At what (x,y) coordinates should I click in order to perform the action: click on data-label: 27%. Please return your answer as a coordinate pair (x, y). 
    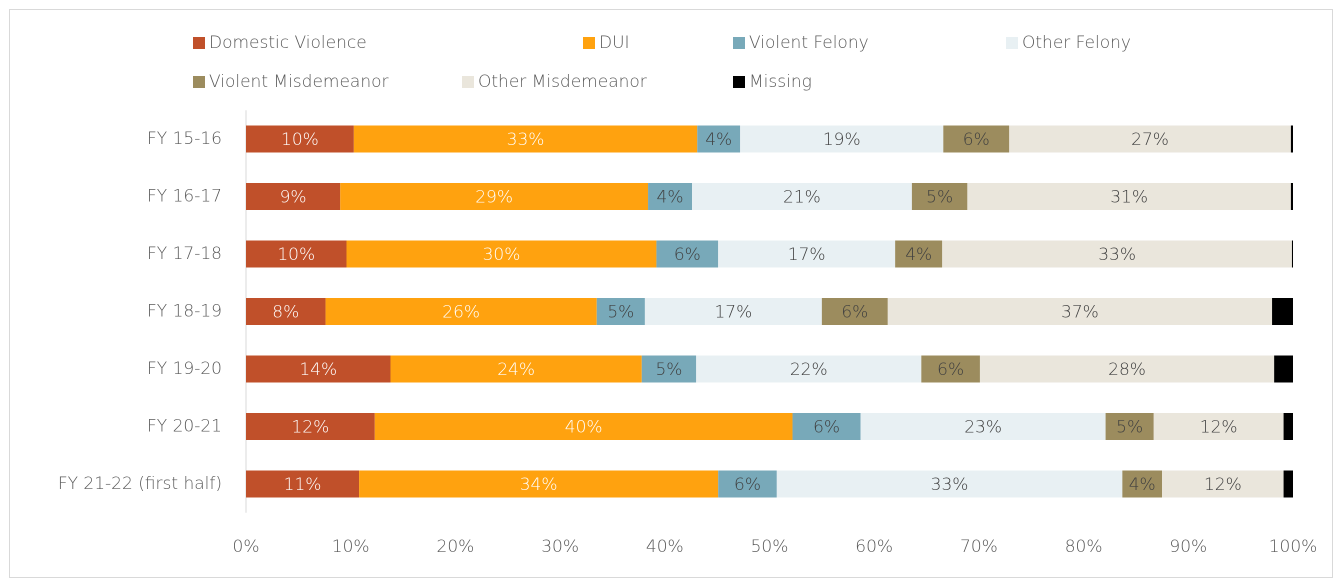
    Looking at the image, I should click on (1150, 140).